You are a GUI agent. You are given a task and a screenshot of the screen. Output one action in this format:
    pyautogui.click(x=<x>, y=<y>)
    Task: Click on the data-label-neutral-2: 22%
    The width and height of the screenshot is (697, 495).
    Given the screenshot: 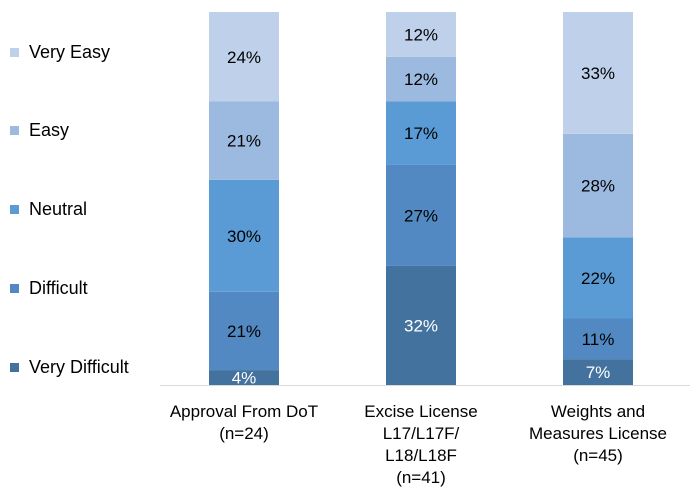 What is the action you would take?
    pyautogui.click(x=598, y=278)
    